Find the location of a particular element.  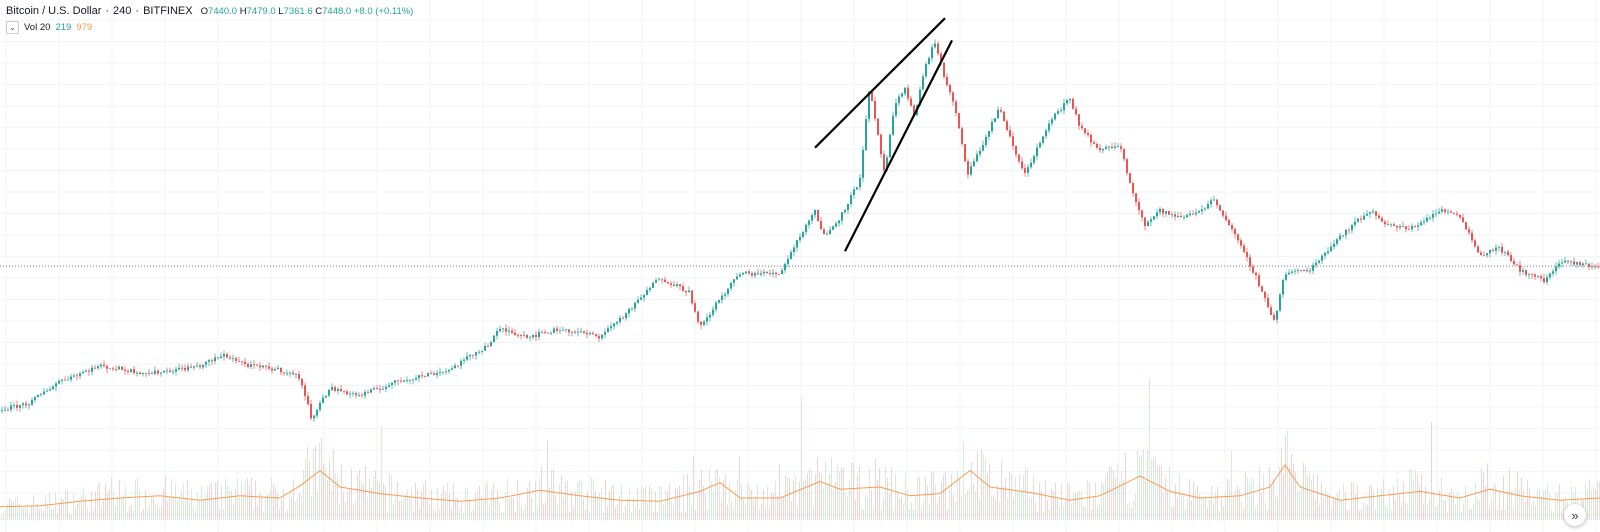

chevron-down-icon: ⌄ is located at coordinates (12, 27).